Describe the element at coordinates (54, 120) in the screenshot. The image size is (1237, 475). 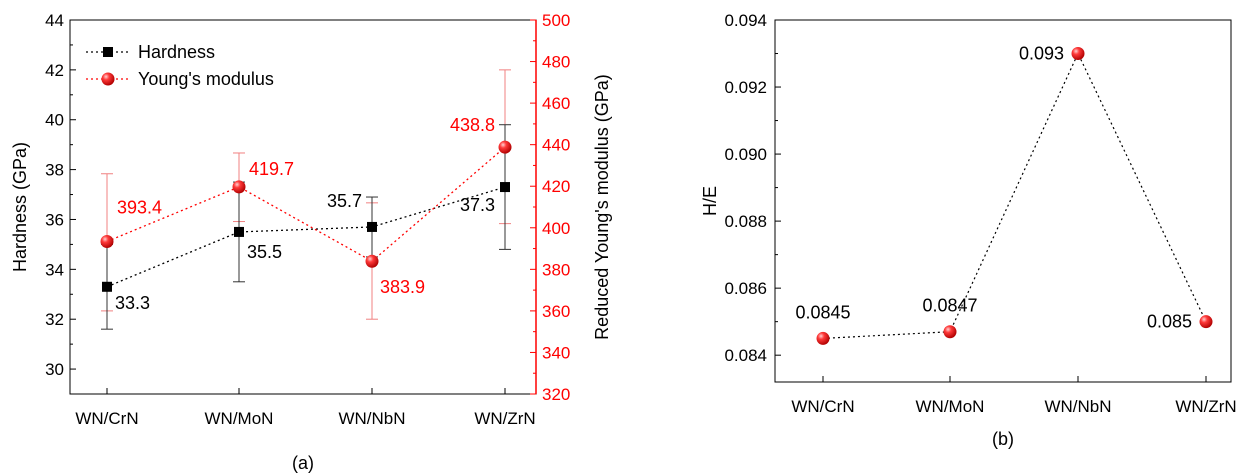
I see `left-tick-label: 40` at that location.